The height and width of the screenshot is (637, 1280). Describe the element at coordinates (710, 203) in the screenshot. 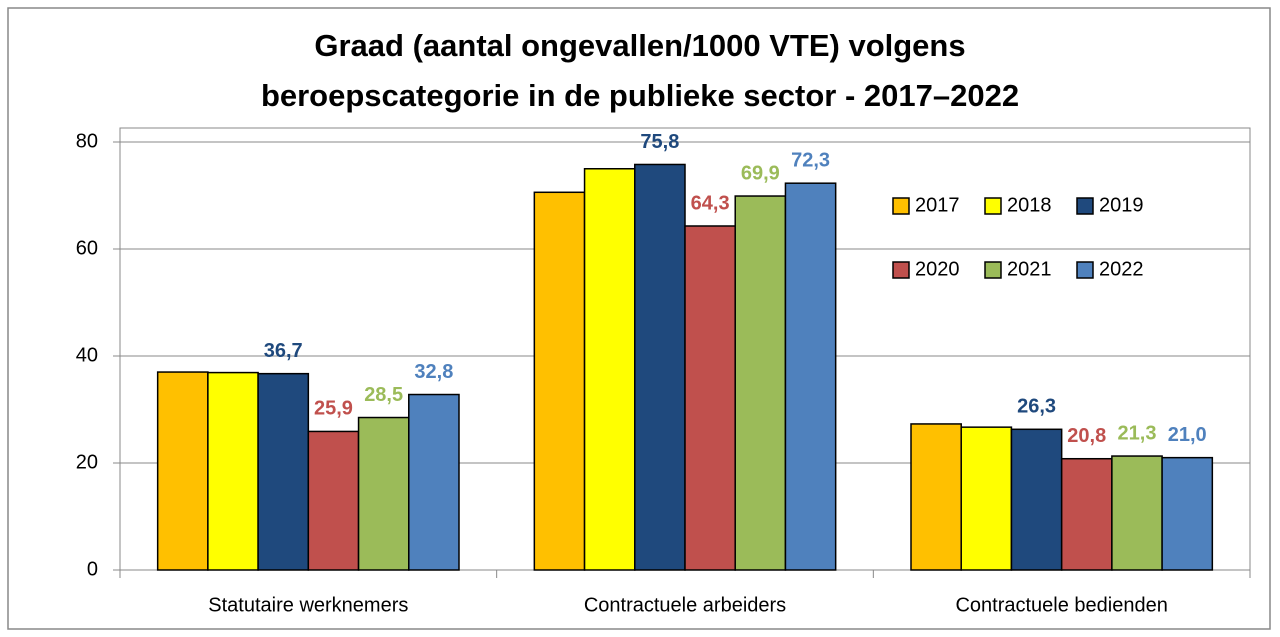

I see `data-label: 64,3` at that location.